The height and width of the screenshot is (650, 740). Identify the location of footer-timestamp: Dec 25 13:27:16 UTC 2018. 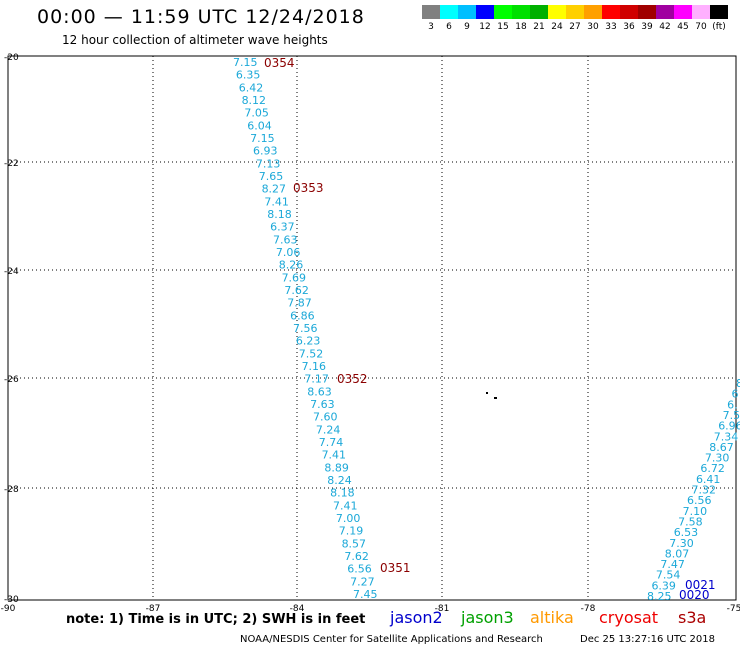
(647, 639).